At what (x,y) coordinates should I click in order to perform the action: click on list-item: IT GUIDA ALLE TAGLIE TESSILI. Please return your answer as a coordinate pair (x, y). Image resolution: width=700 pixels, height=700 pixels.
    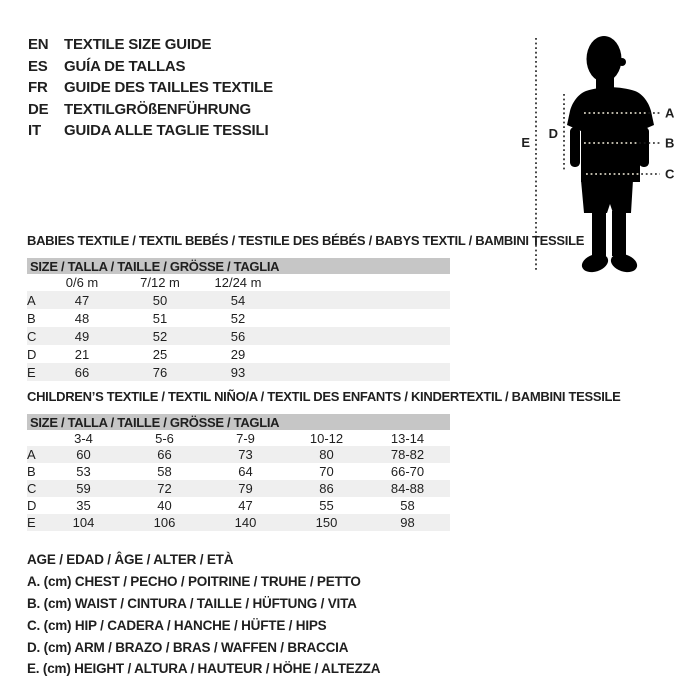
    Looking at the image, I should click on (150, 131).